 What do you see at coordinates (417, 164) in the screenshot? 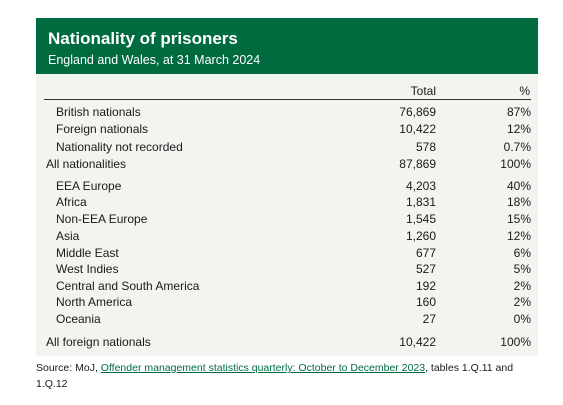
I see `row-total: 87,869` at bounding box center [417, 164].